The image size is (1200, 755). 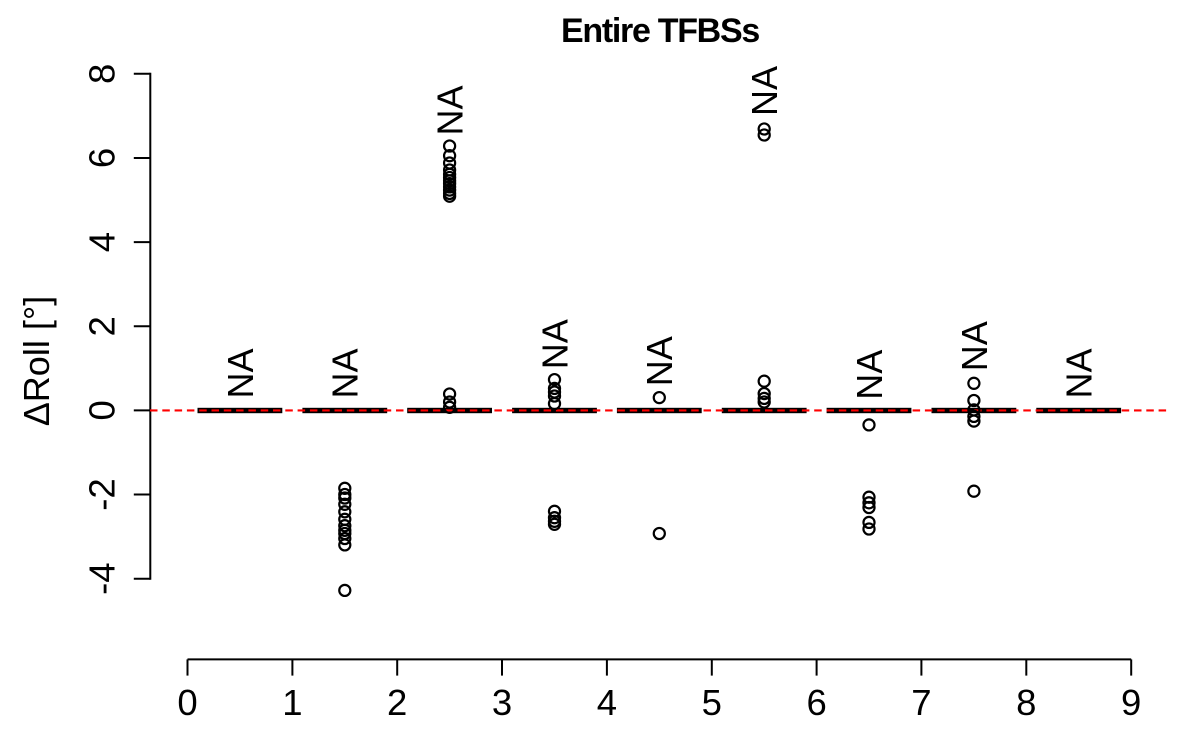 What do you see at coordinates (712, 702) in the screenshot?
I see `svg-text: 5` at bounding box center [712, 702].